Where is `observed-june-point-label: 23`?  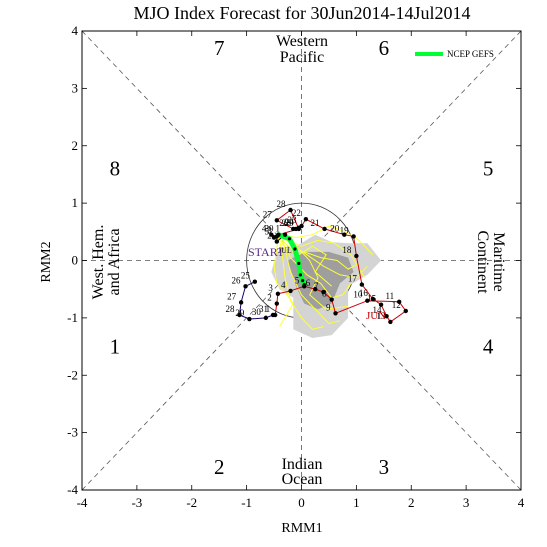 observed-june-point-label: 23 is located at coordinates (293, 220).